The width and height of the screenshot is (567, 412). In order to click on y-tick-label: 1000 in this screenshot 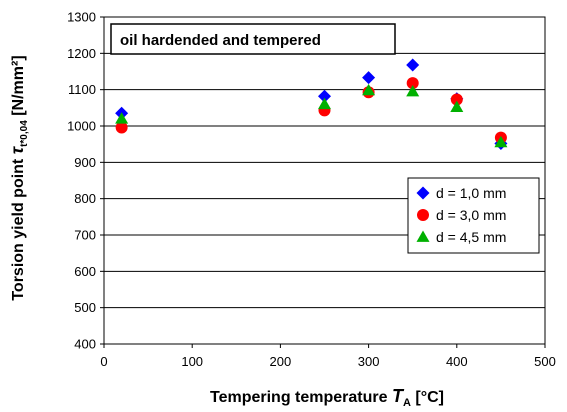, I will do `click(81, 126)`.